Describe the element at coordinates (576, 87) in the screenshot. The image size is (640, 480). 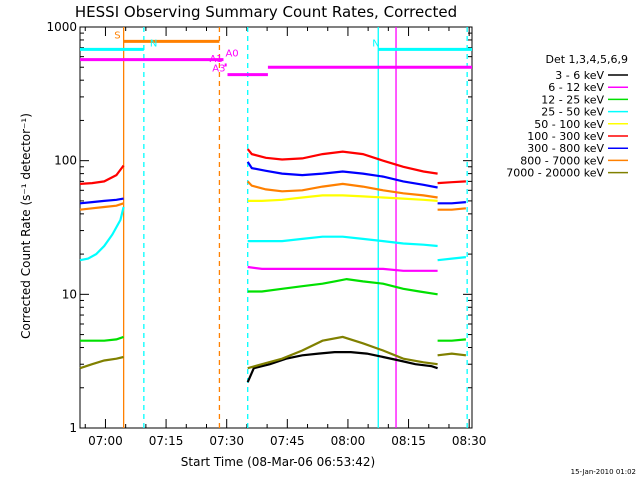
I see `legend-label: 6 - 12 keV` at that location.